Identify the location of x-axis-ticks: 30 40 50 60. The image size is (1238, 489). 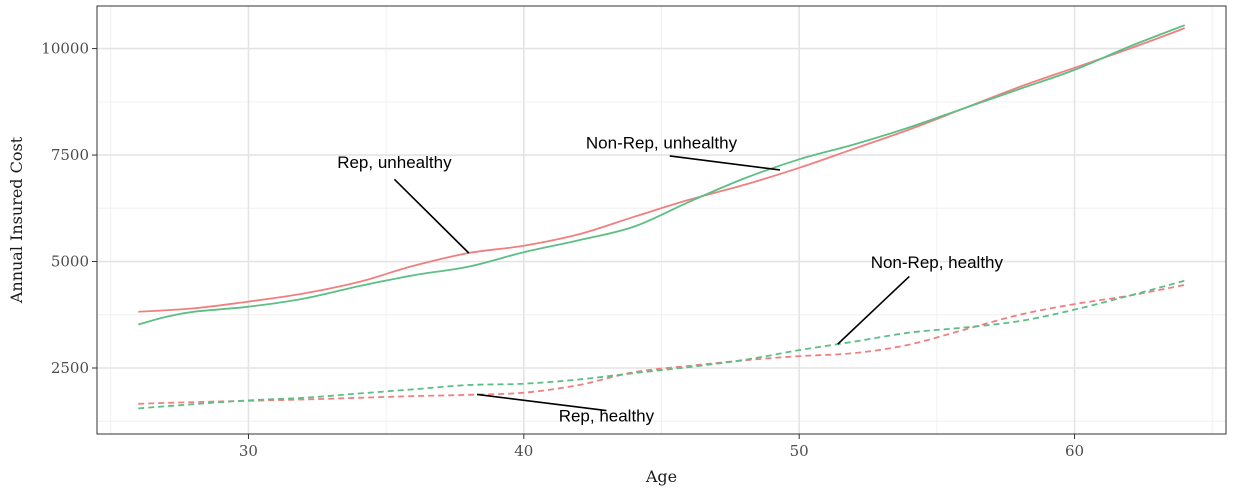
(661, 447).